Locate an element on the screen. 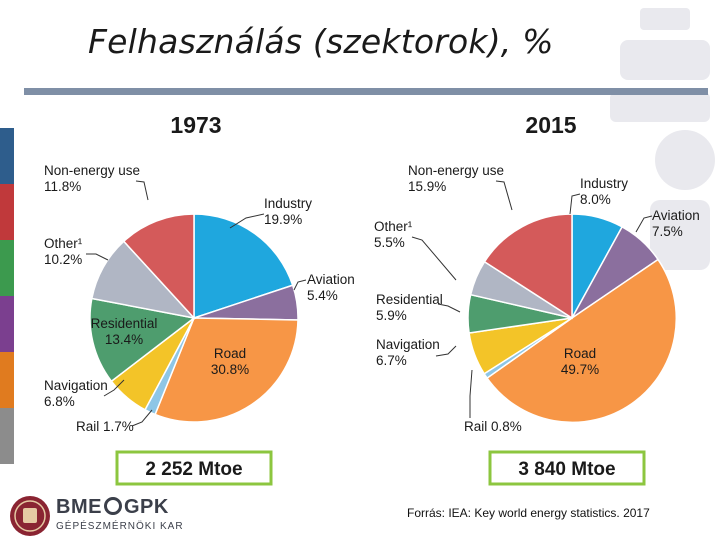  slice-label-residential: Residential 13.4% is located at coordinates (124, 331).